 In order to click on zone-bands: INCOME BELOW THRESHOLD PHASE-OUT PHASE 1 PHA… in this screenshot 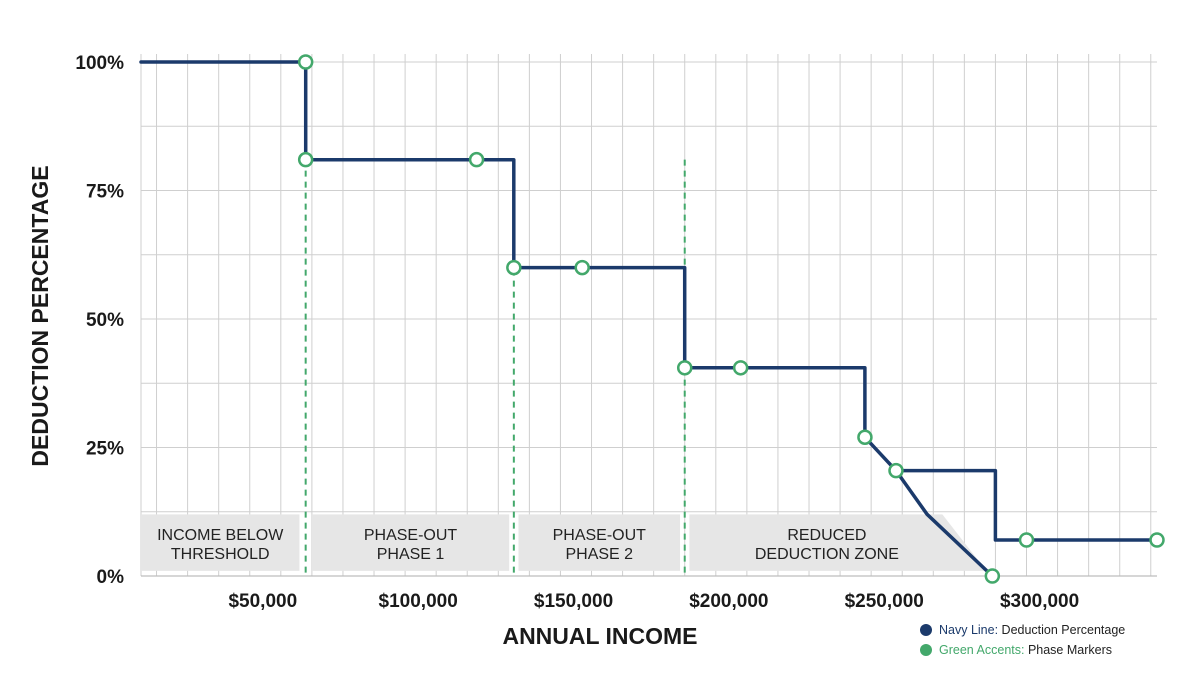, I will do `click(564, 542)`.